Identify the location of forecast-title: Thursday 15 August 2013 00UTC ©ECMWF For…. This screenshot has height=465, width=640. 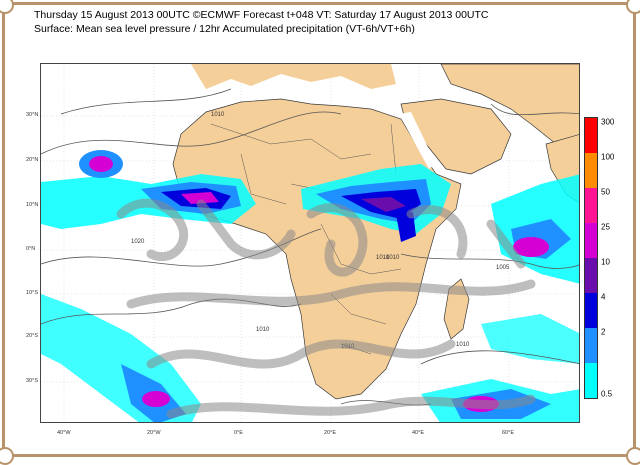
(261, 15).